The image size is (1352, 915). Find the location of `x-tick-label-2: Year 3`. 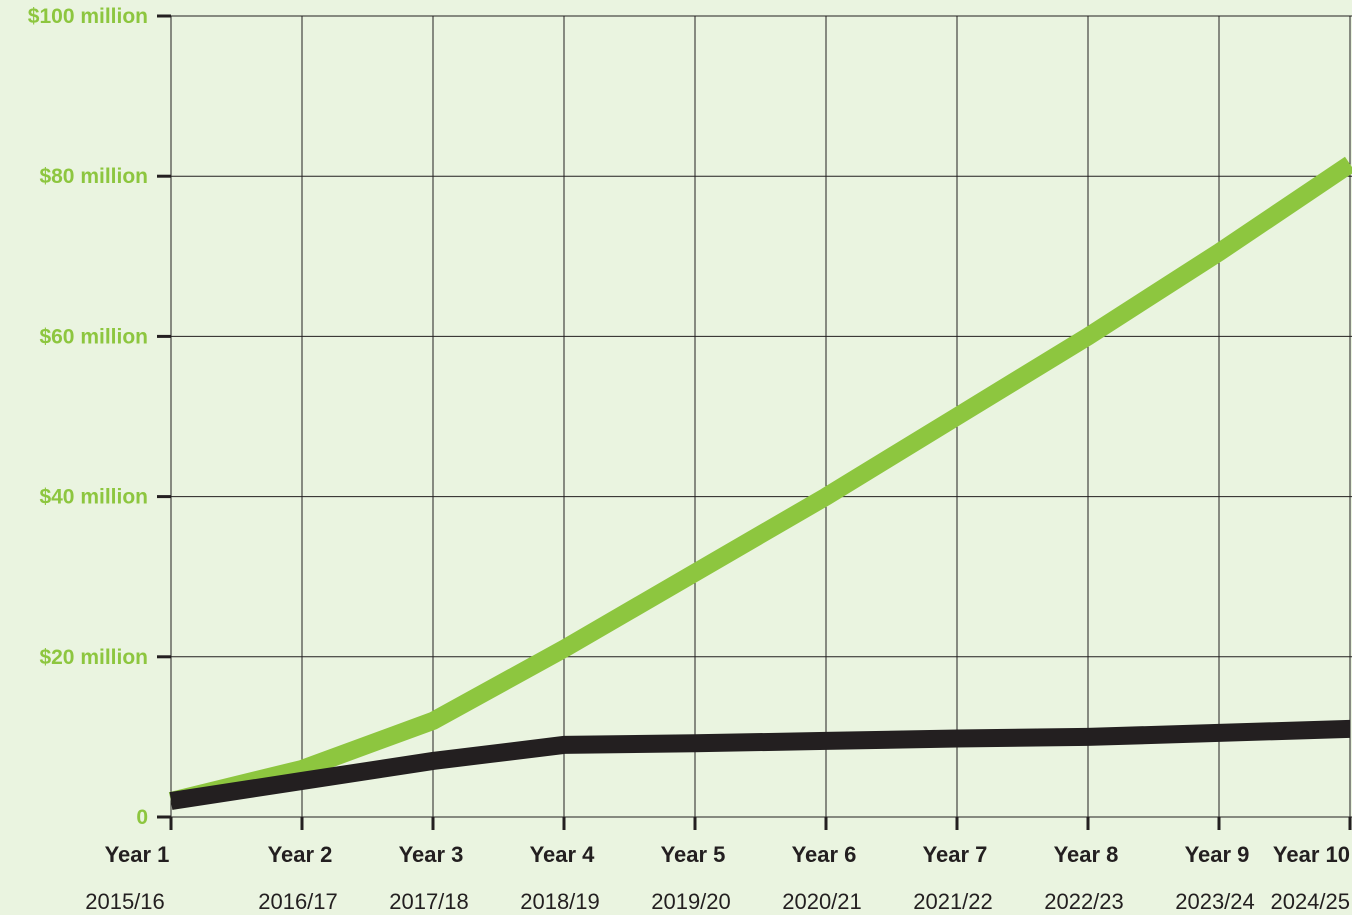

x-tick-label-2: Year 3 is located at coordinates (431, 854).